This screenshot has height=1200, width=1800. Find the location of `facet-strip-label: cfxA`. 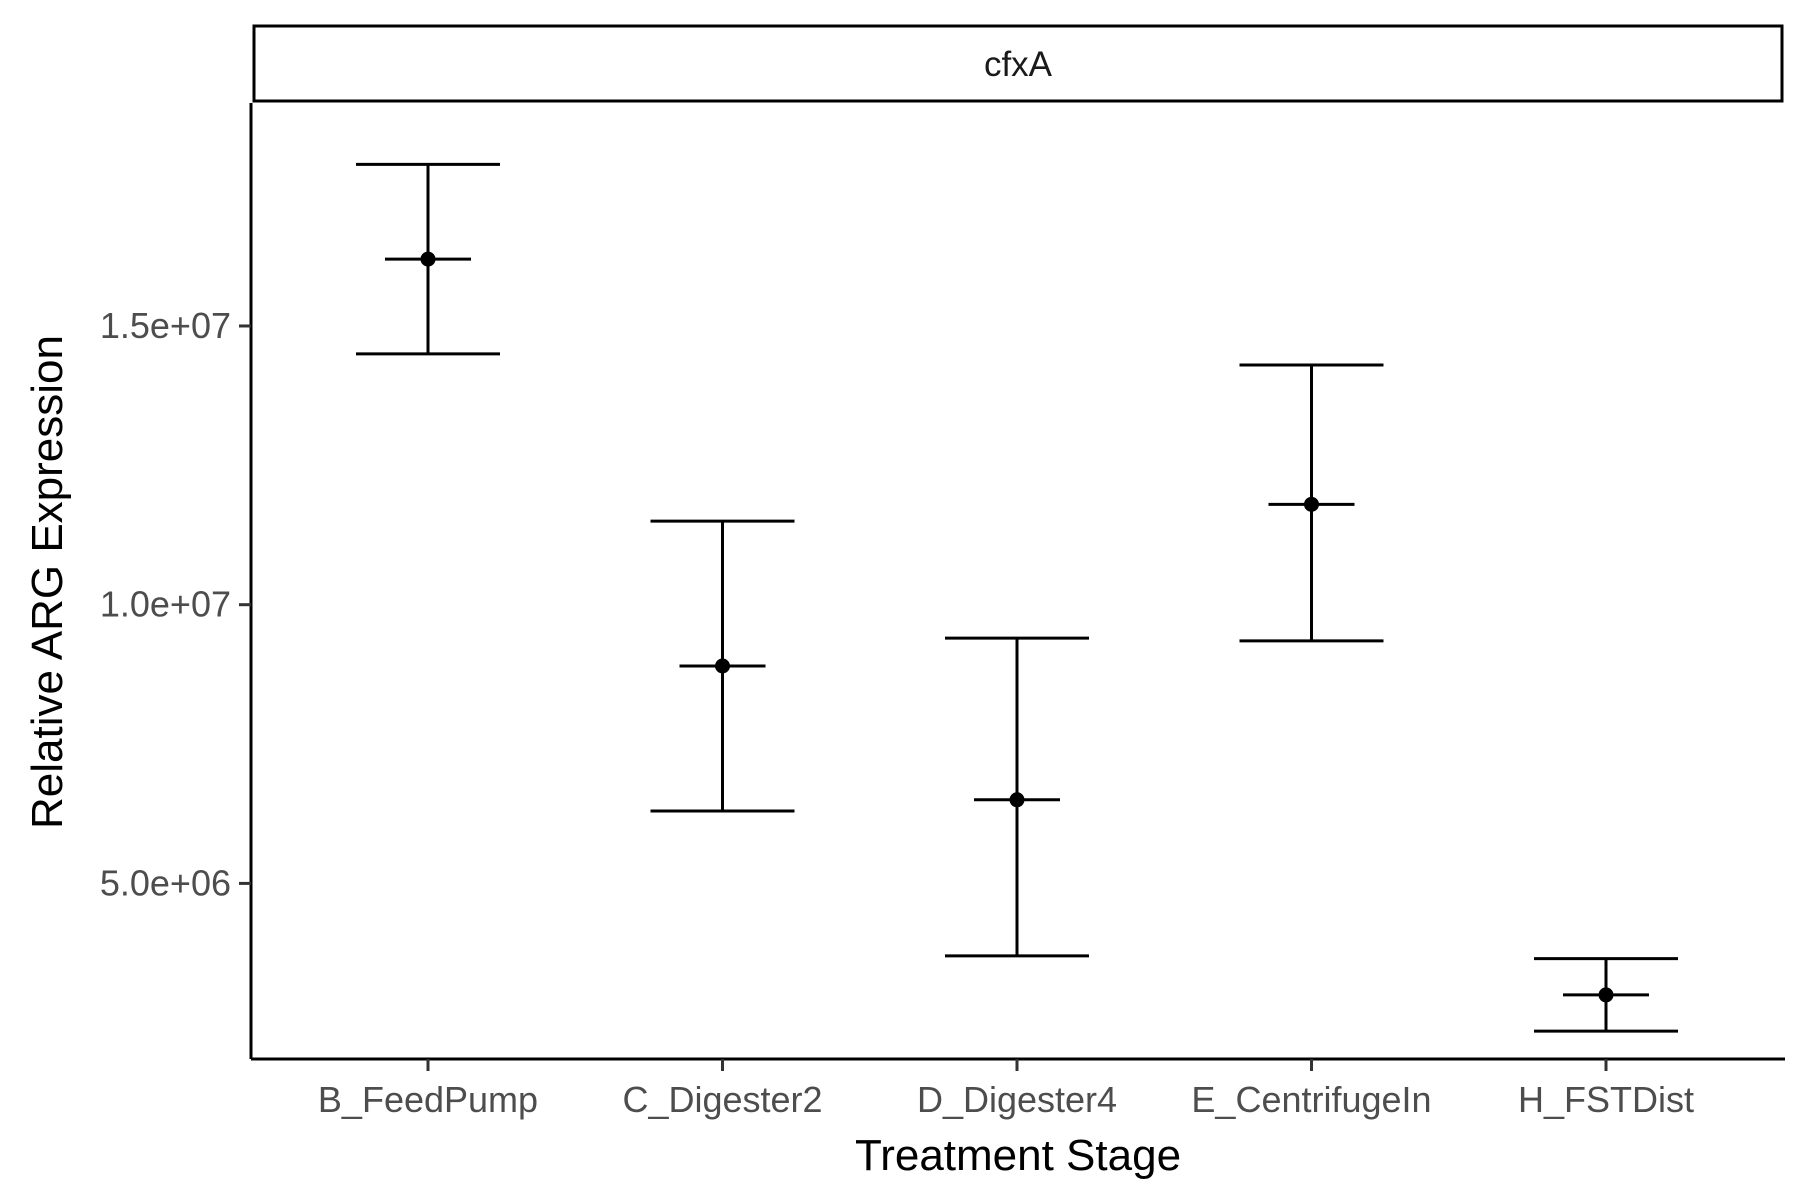

facet-strip-label: cfxA is located at coordinates (1018, 64).